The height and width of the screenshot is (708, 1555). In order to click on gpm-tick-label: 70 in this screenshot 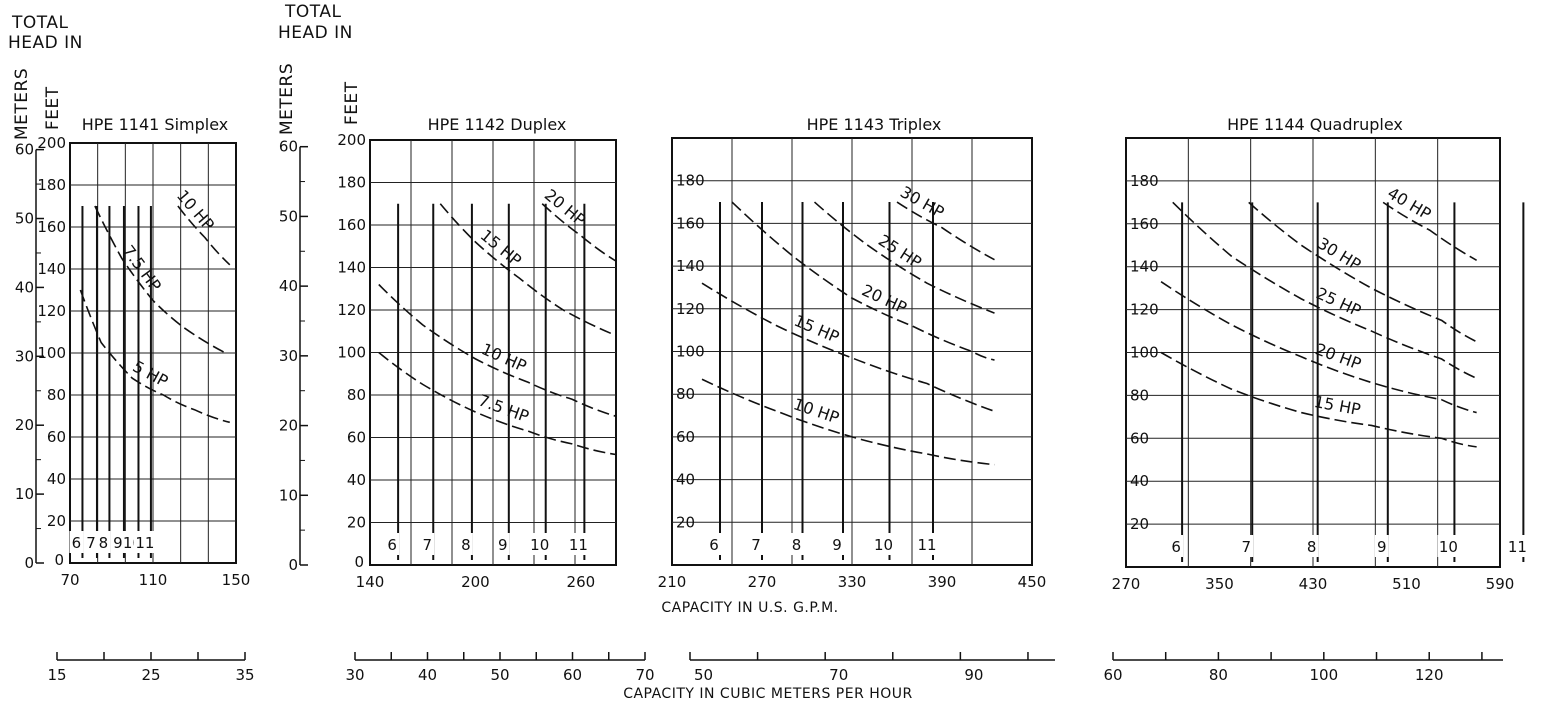, I will do `click(69, 580)`.